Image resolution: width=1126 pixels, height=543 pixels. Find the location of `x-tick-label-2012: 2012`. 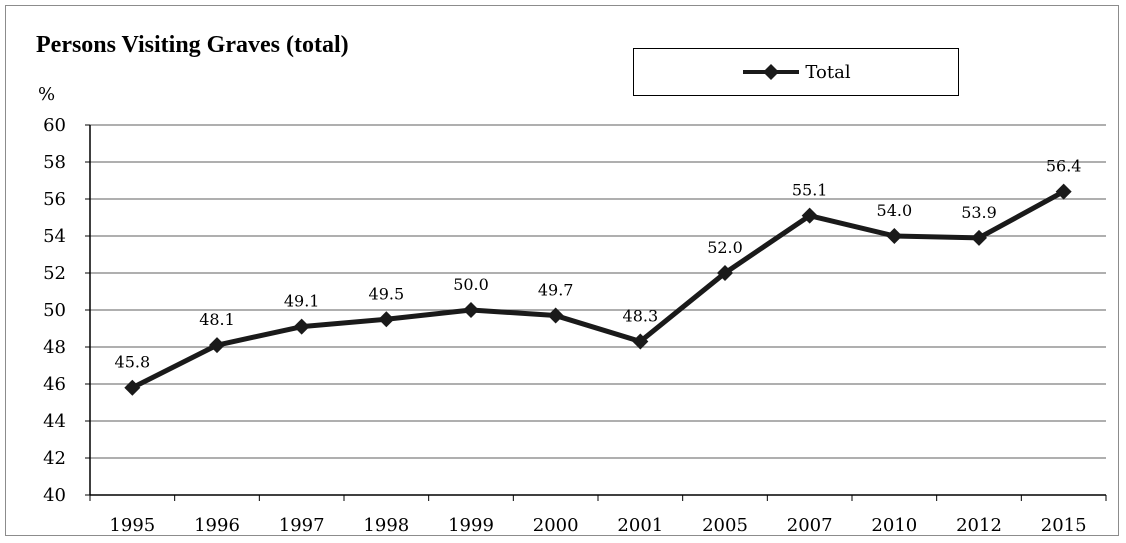

x-tick-label-2012: 2012 is located at coordinates (979, 525).